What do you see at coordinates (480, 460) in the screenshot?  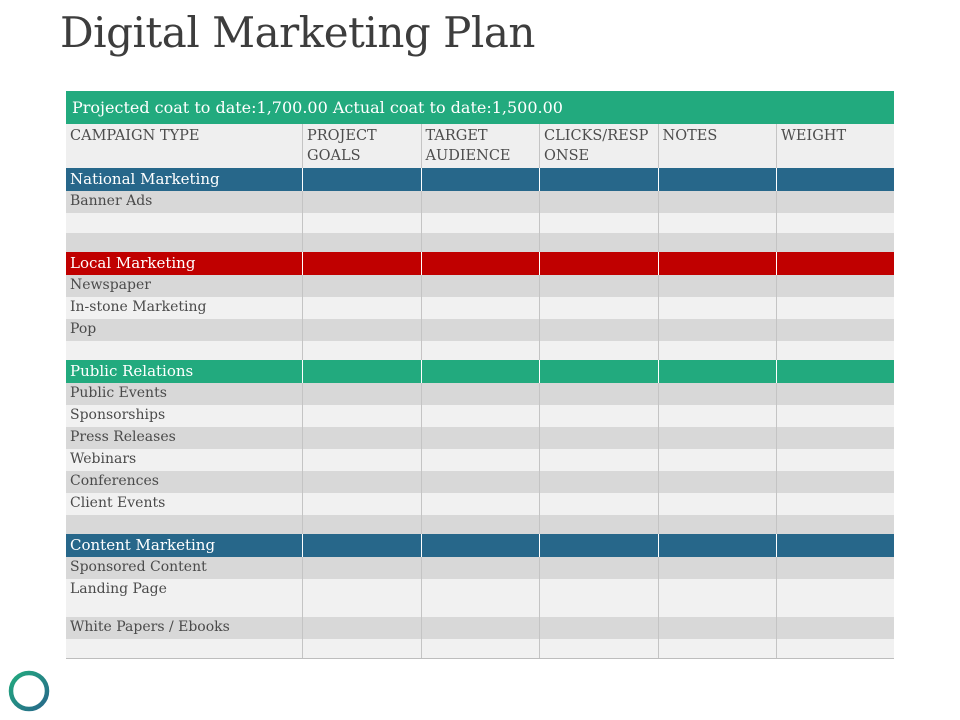 I see `table-row: Webinars` at bounding box center [480, 460].